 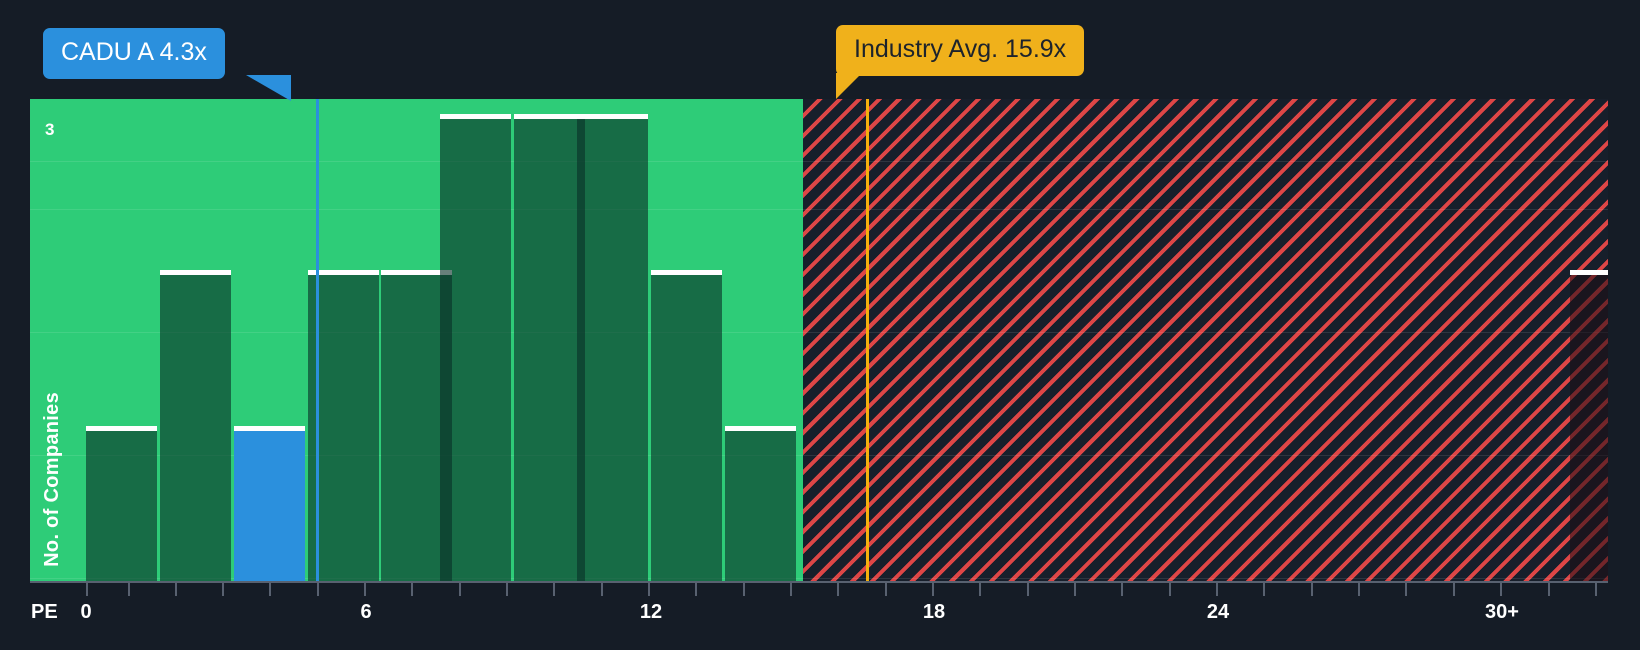 What do you see at coordinates (195, 272) in the screenshot?
I see `bar-1-cap` at bounding box center [195, 272].